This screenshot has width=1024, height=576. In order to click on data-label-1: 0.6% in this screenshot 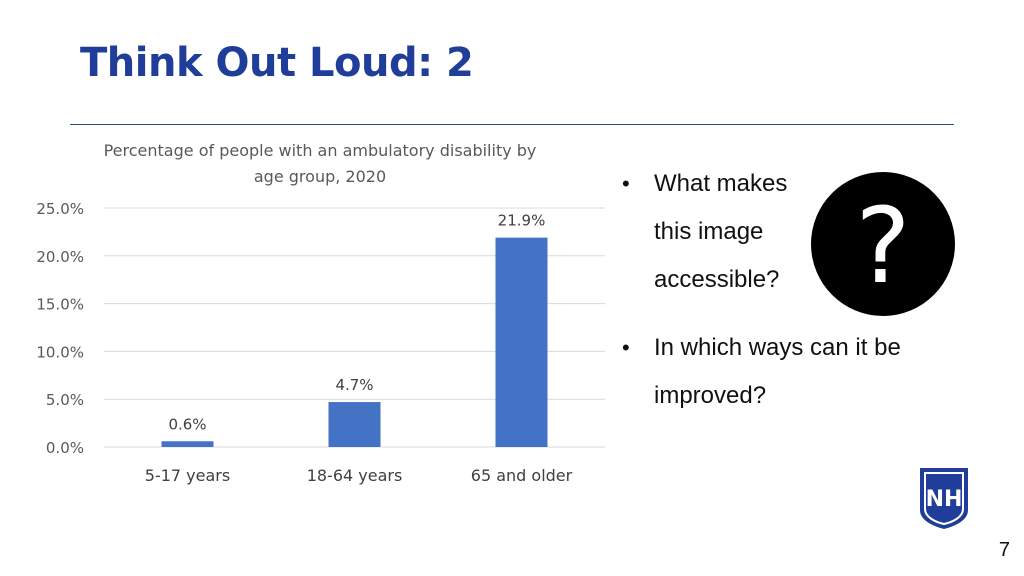, I will do `click(187, 424)`.